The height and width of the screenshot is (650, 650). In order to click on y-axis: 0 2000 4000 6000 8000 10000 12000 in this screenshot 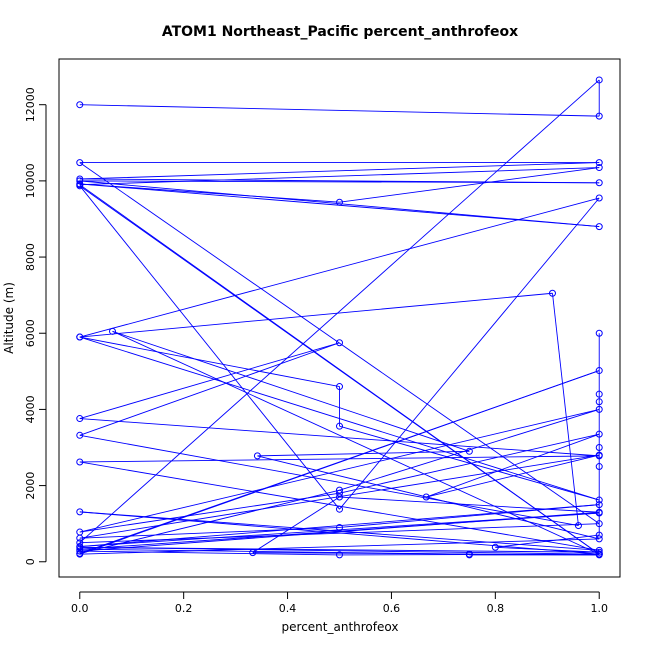, I will do `click(35, 326)`.